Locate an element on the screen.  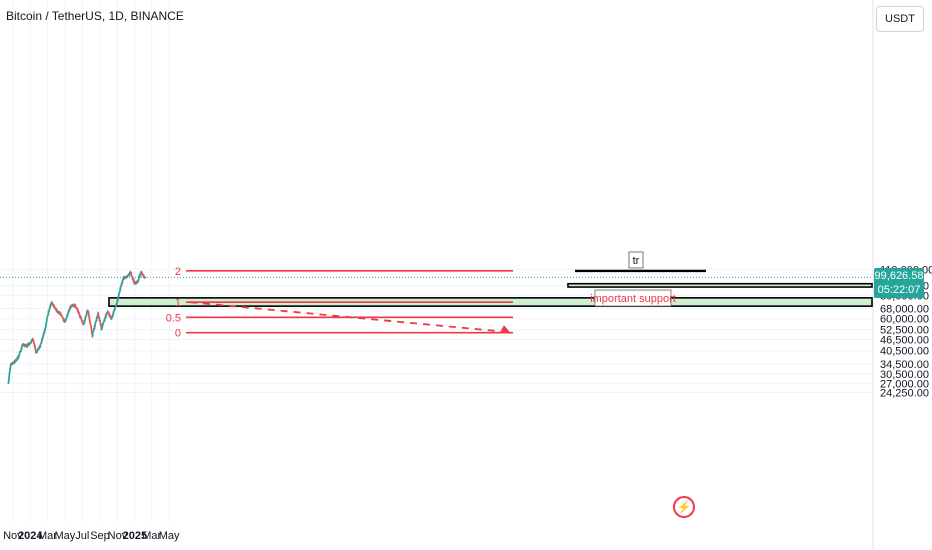
support-zone is located at coordinates (720, 285).